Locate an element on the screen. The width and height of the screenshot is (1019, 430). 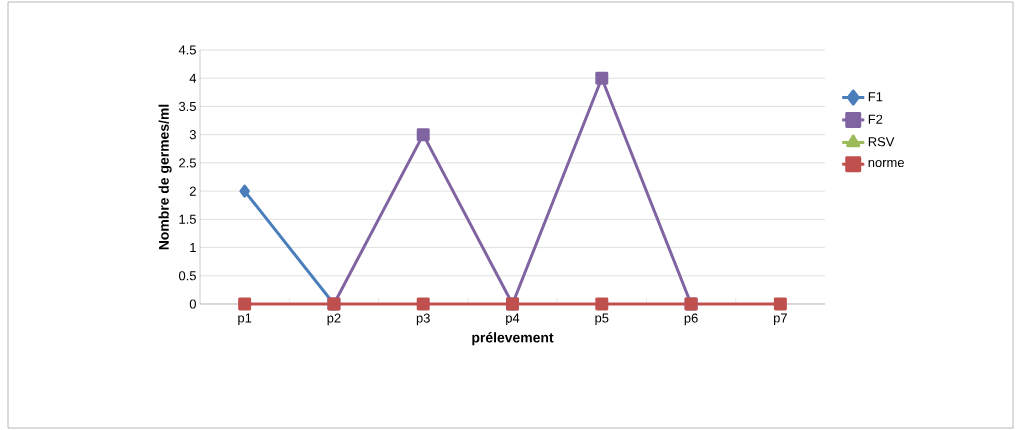
legend-label: F1 is located at coordinates (875, 97).